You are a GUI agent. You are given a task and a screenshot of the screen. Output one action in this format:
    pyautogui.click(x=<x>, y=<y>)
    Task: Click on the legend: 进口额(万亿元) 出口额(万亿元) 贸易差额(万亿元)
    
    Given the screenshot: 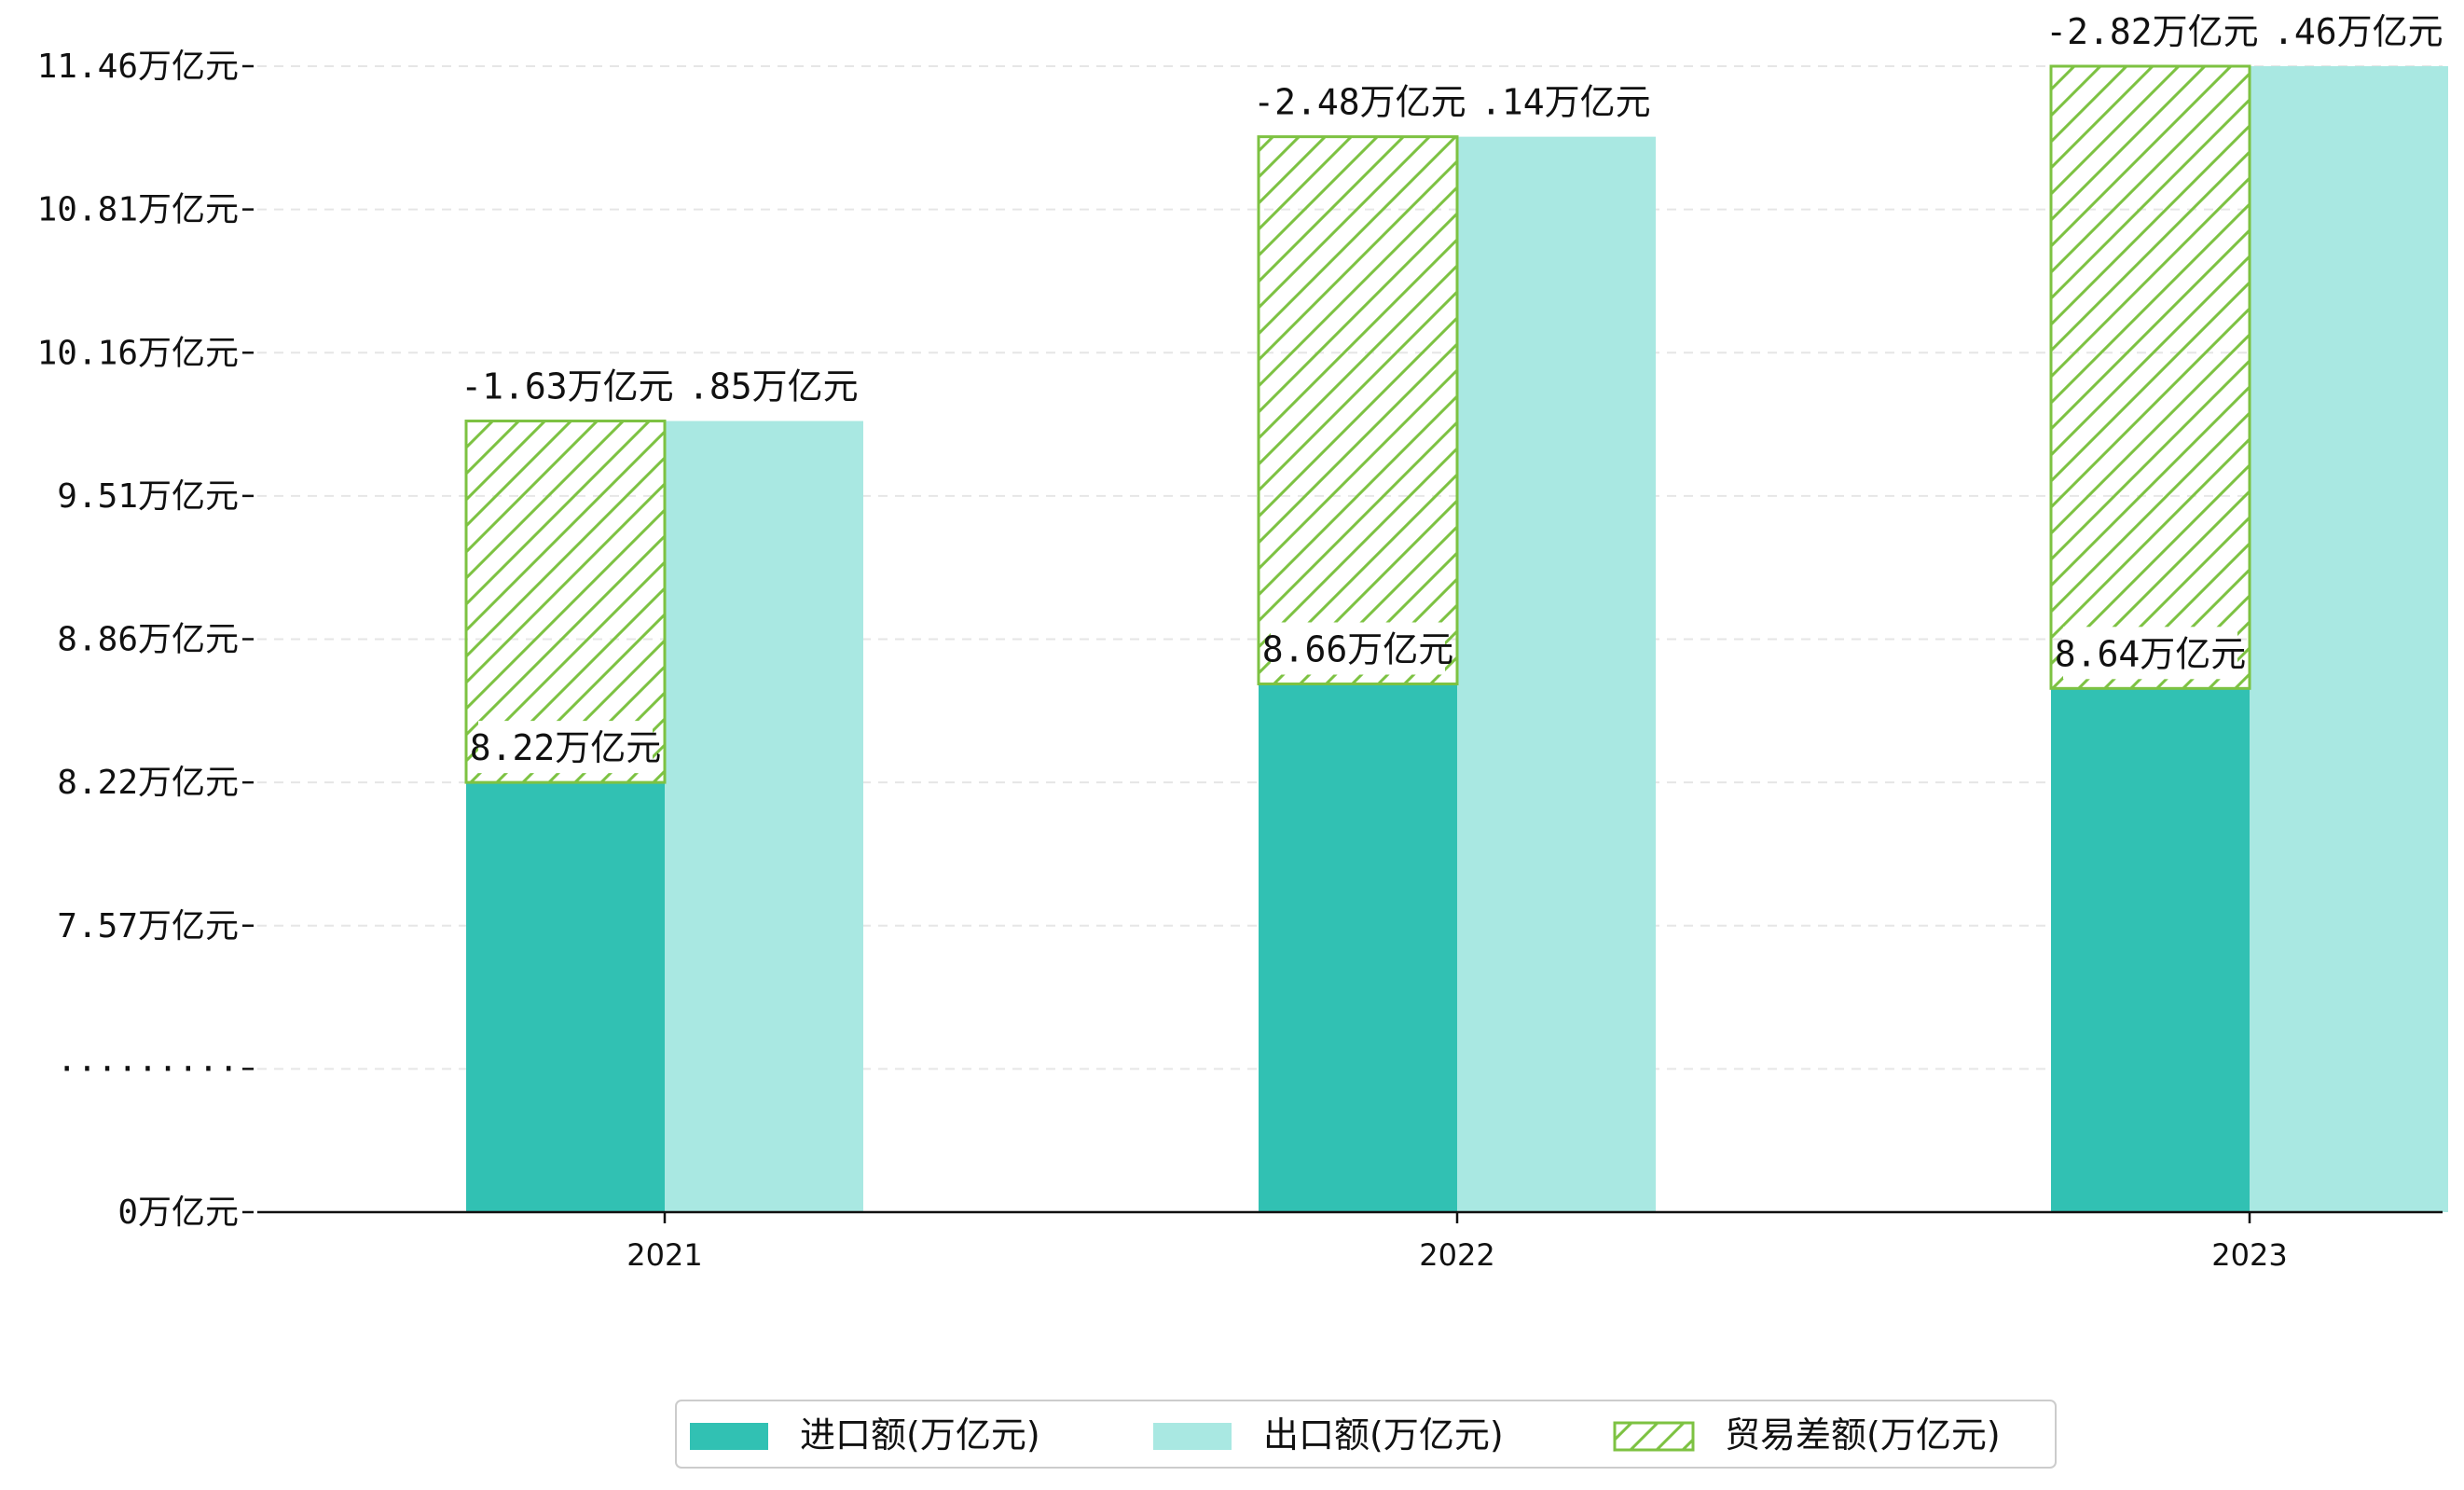 What is the action you would take?
    pyautogui.click(x=1366, y=1434)
    